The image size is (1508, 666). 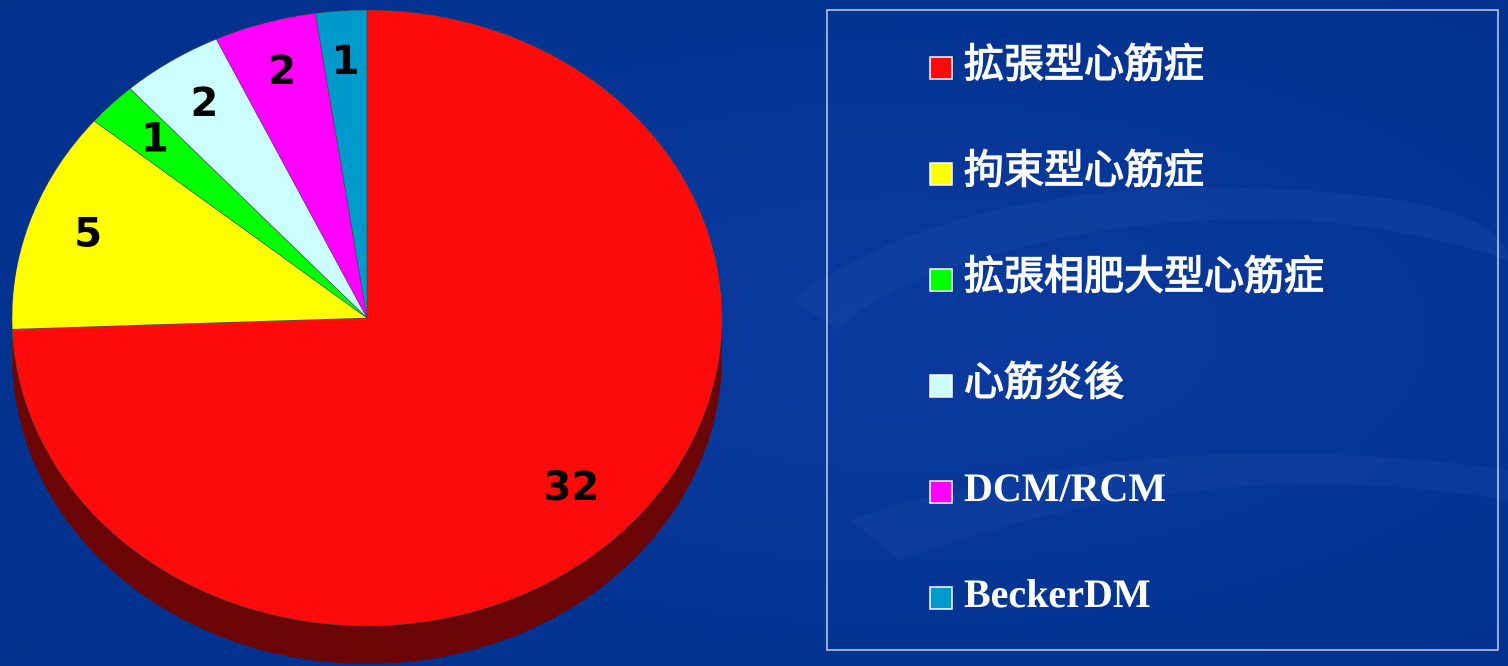 I want to click on legend-label: 拡張相肥大型心筋症, so click(x=1144, y=275).